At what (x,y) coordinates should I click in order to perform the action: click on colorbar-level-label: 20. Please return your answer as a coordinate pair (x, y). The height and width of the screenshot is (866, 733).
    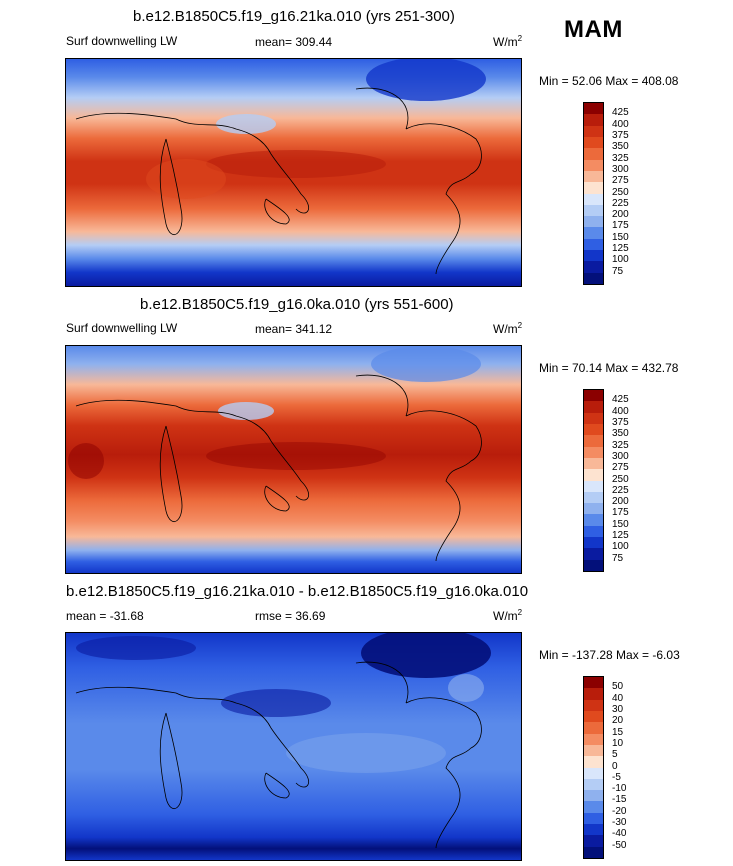
    Looking at the image, I should click on (618, 721).